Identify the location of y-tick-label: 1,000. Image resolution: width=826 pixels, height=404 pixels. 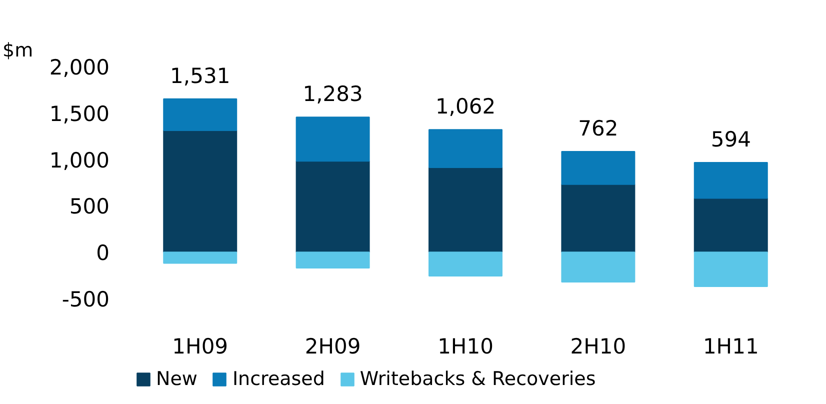
(79, 160).